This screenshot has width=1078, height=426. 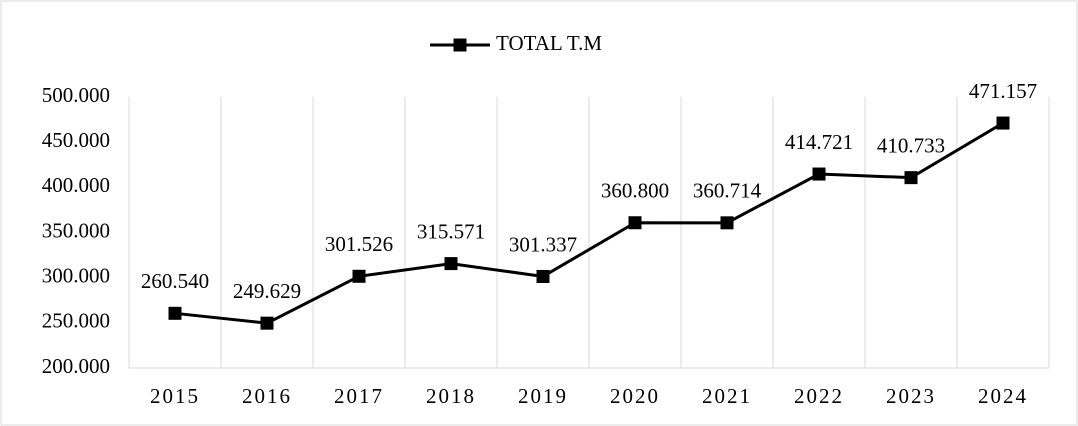 What do you see at coordinates (543, 396) in the screenshot?
I see `x-tick-label: 2019` at bounding box center [543, 396].